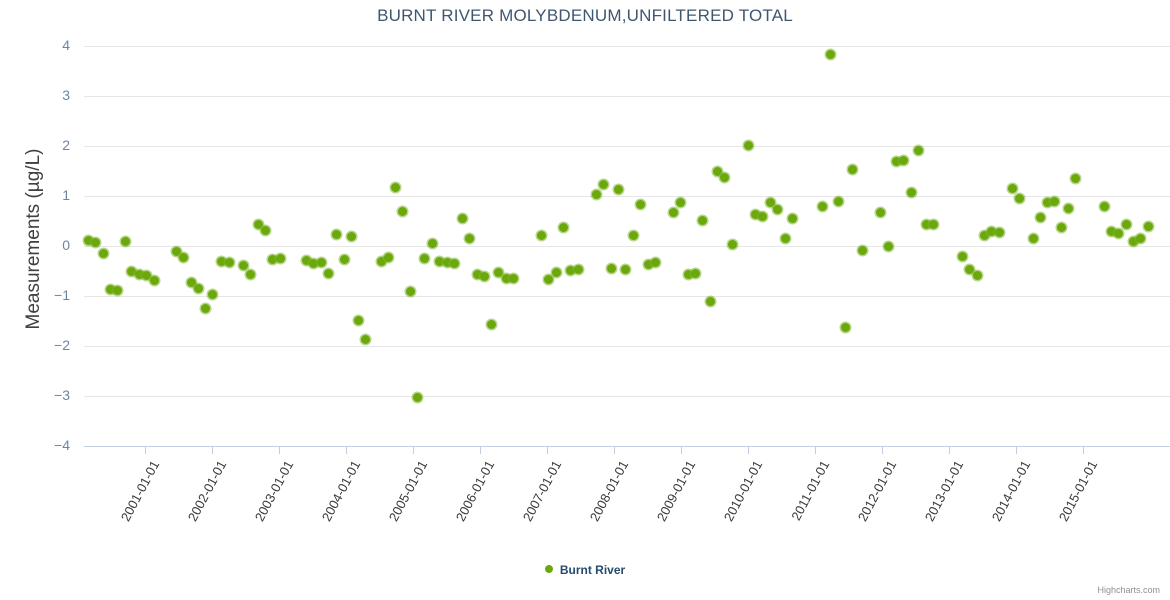  Describe the element at coordinates (1128, 590) in the screenshot. I see `highcharts-credits-link: Highcharts.com` at that location.